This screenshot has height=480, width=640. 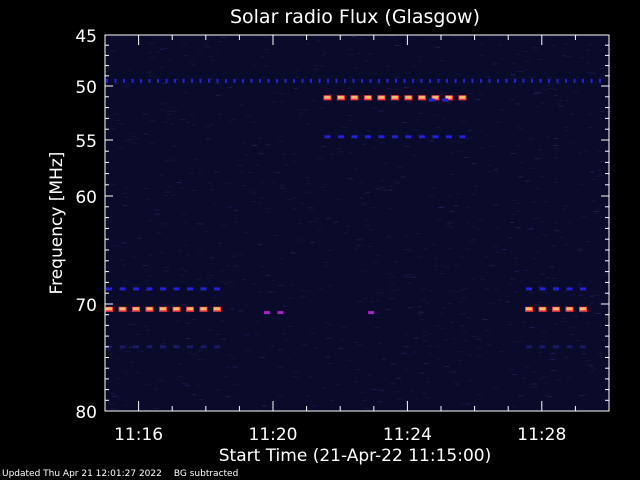 I want to click on bg-note: BG subtracted, so click(x=206, y=474).